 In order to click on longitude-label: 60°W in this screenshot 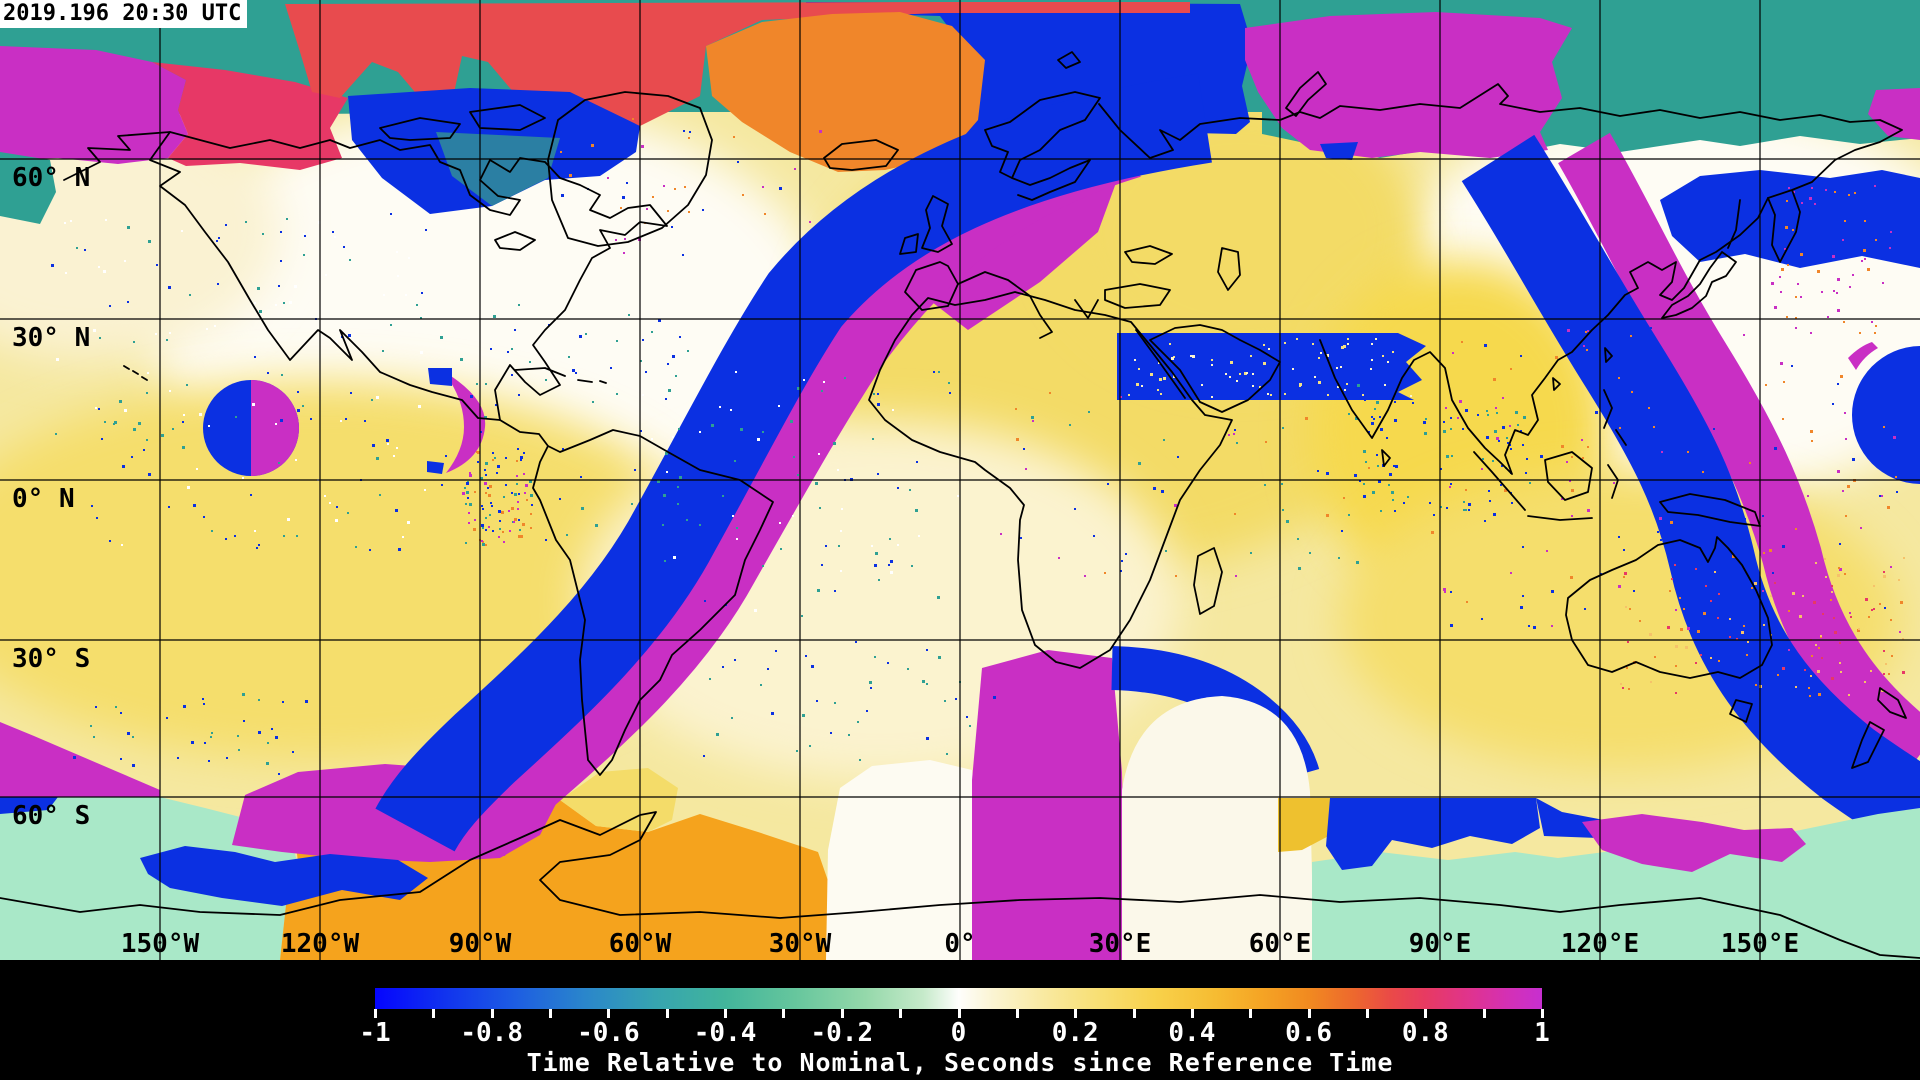, I will do `click(640, 944)`.